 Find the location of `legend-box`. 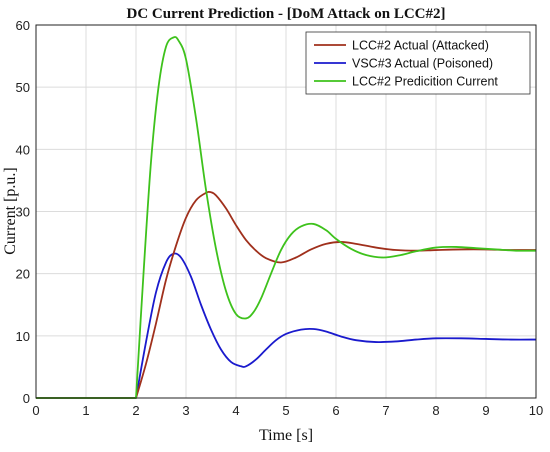

legend-box is located at coordinates (418, 63).